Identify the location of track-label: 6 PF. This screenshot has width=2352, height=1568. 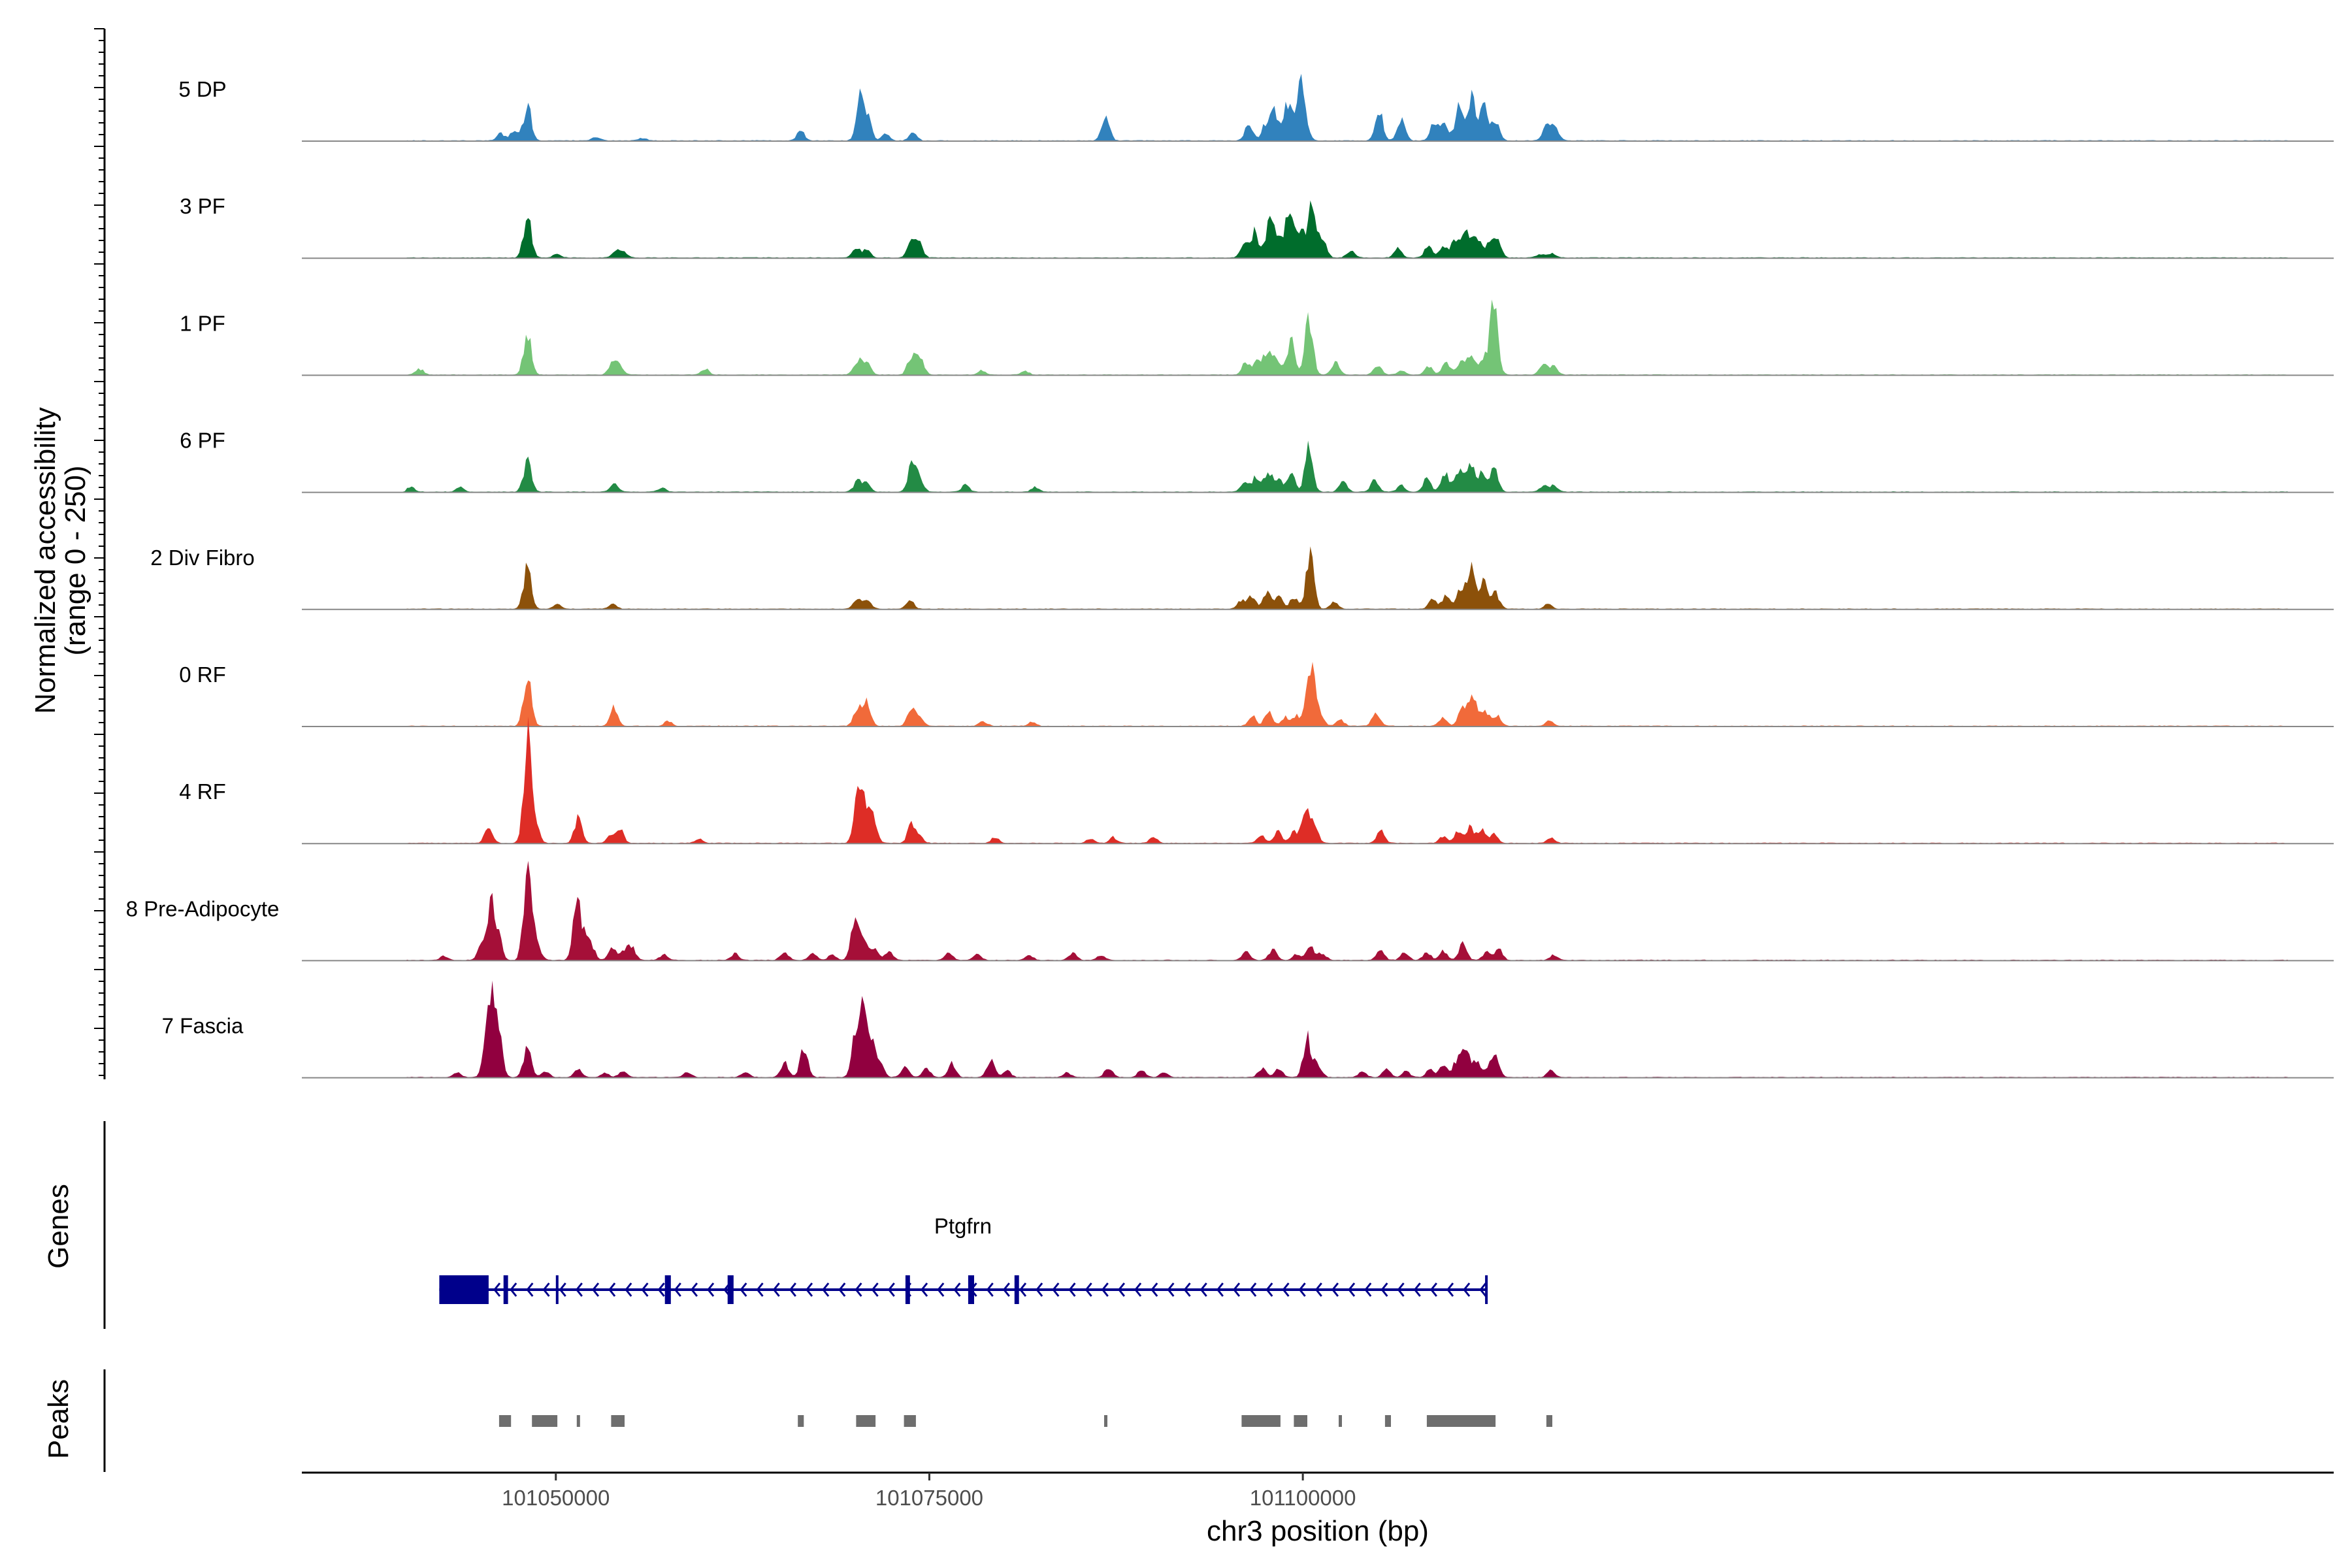
(202, 441).